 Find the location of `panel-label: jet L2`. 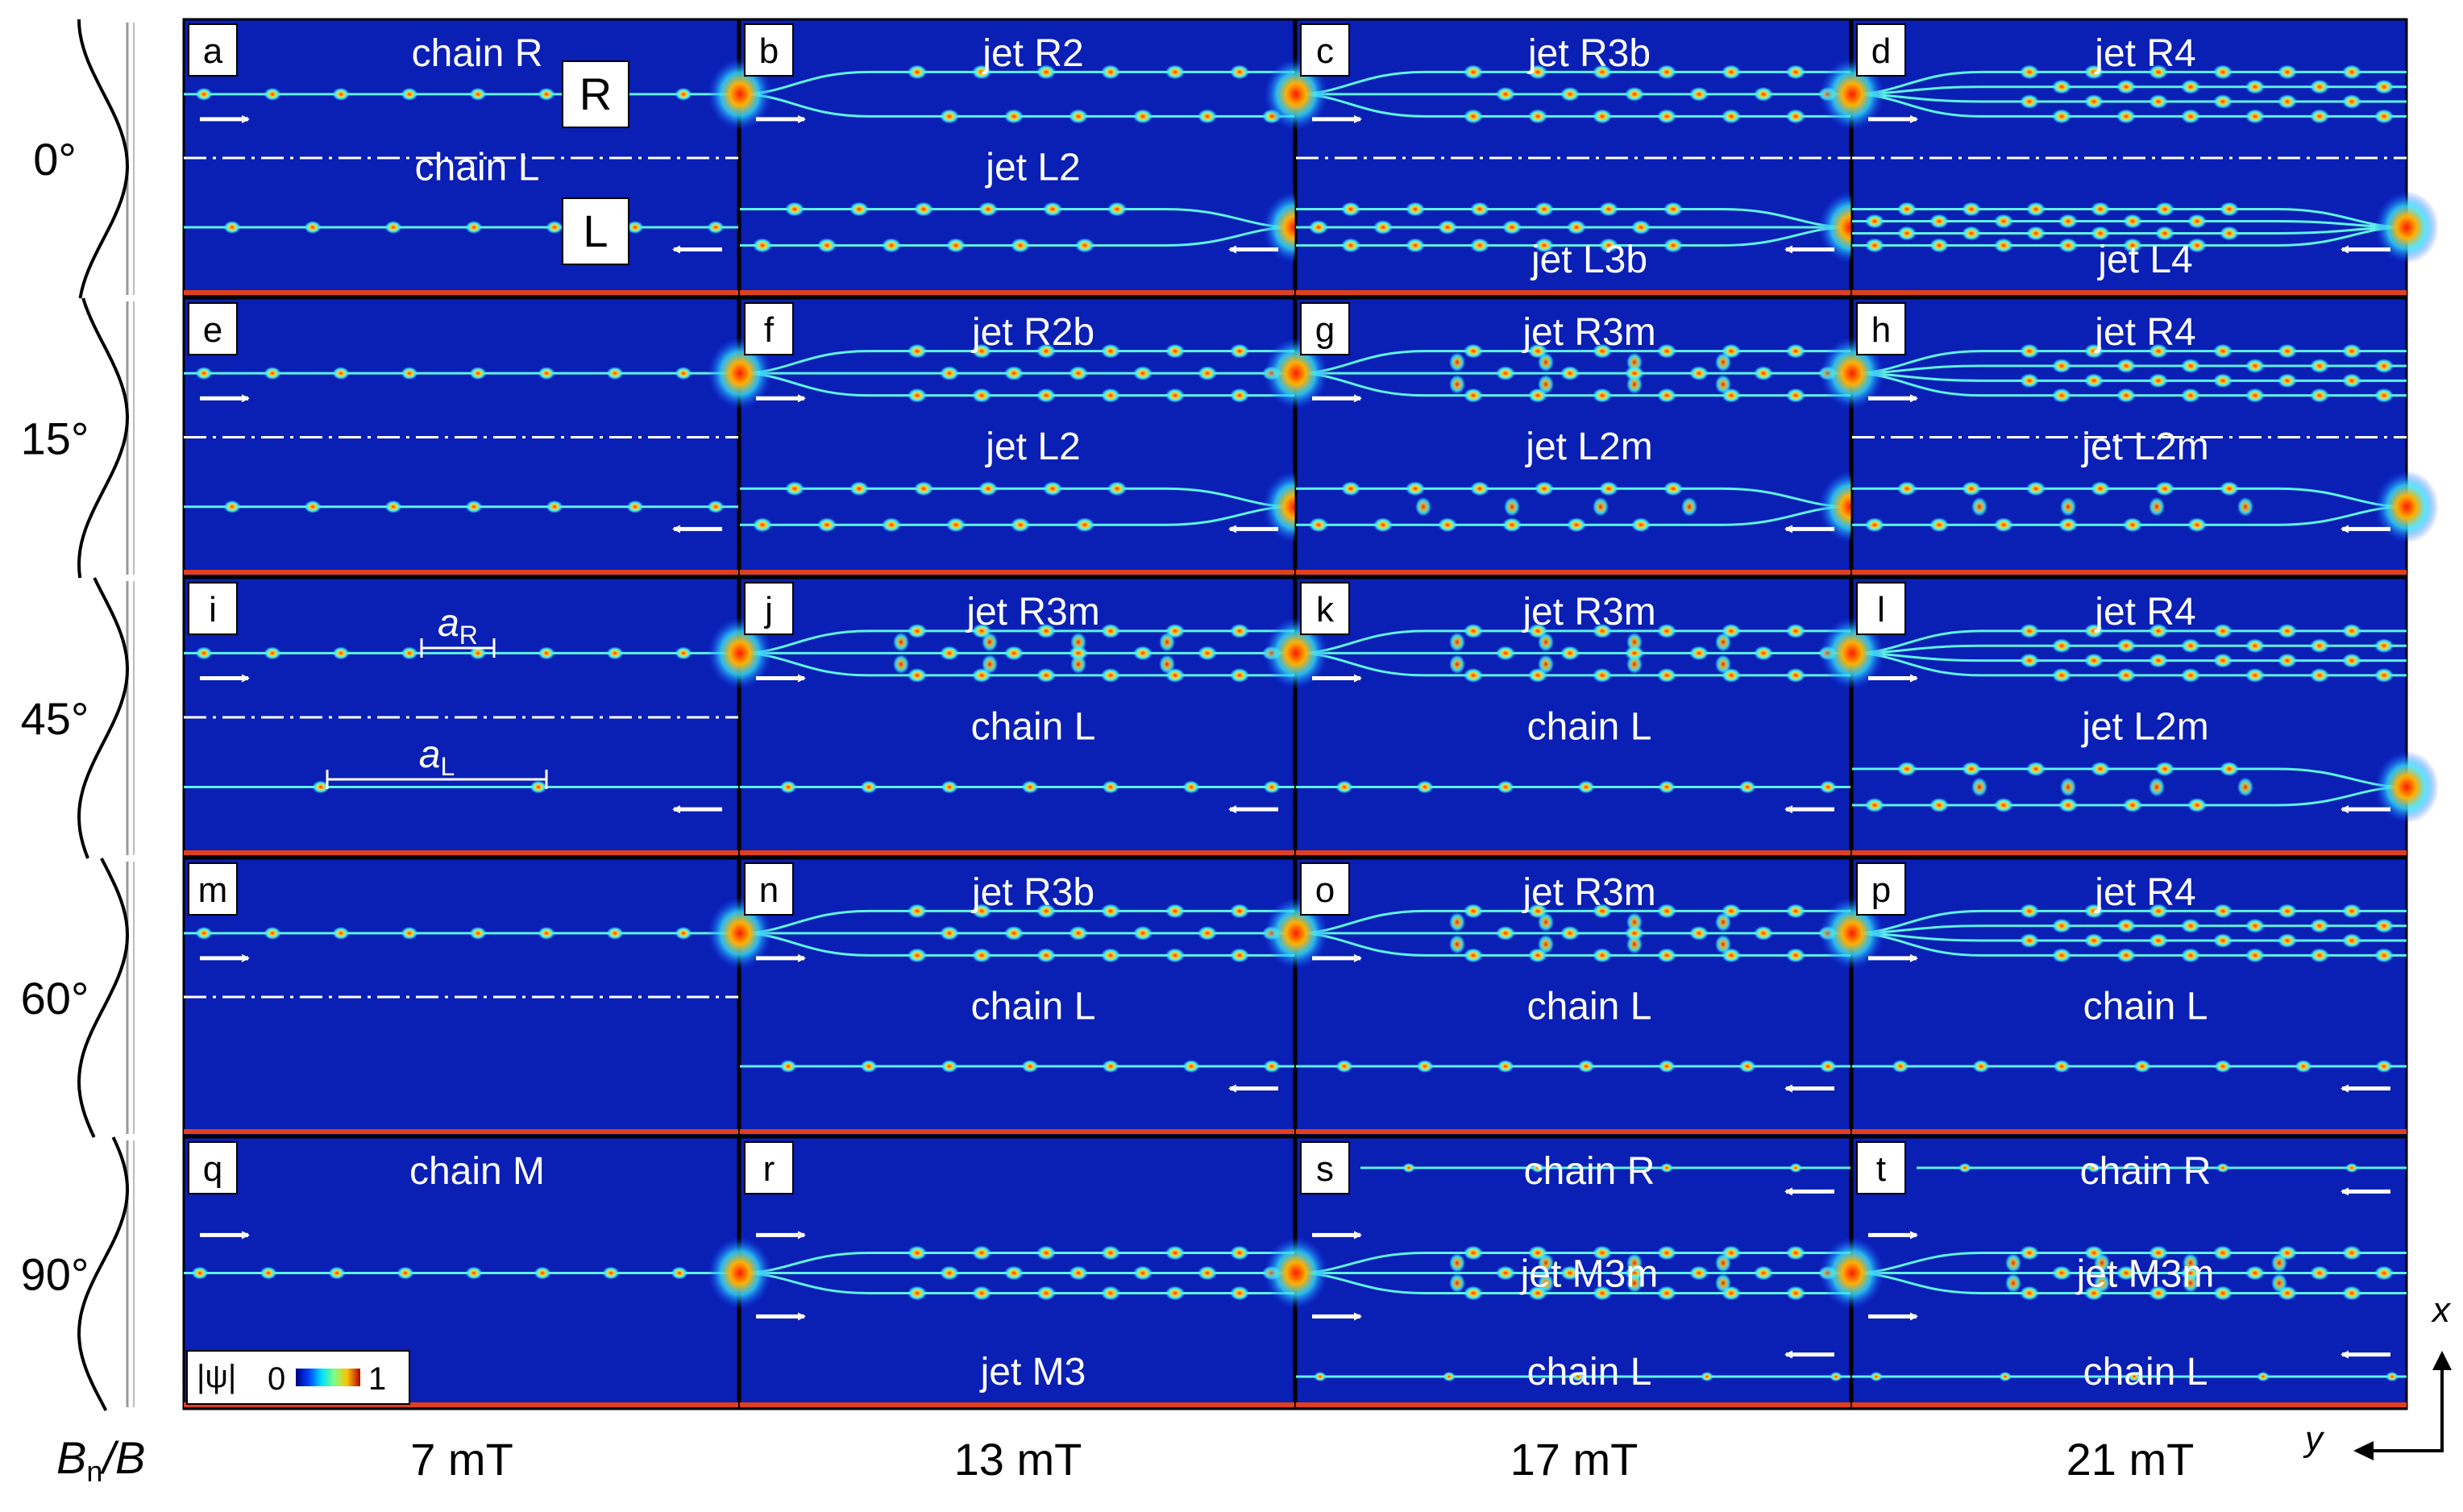

panel-label: jet L2 is located at coordinates (1032, 447).